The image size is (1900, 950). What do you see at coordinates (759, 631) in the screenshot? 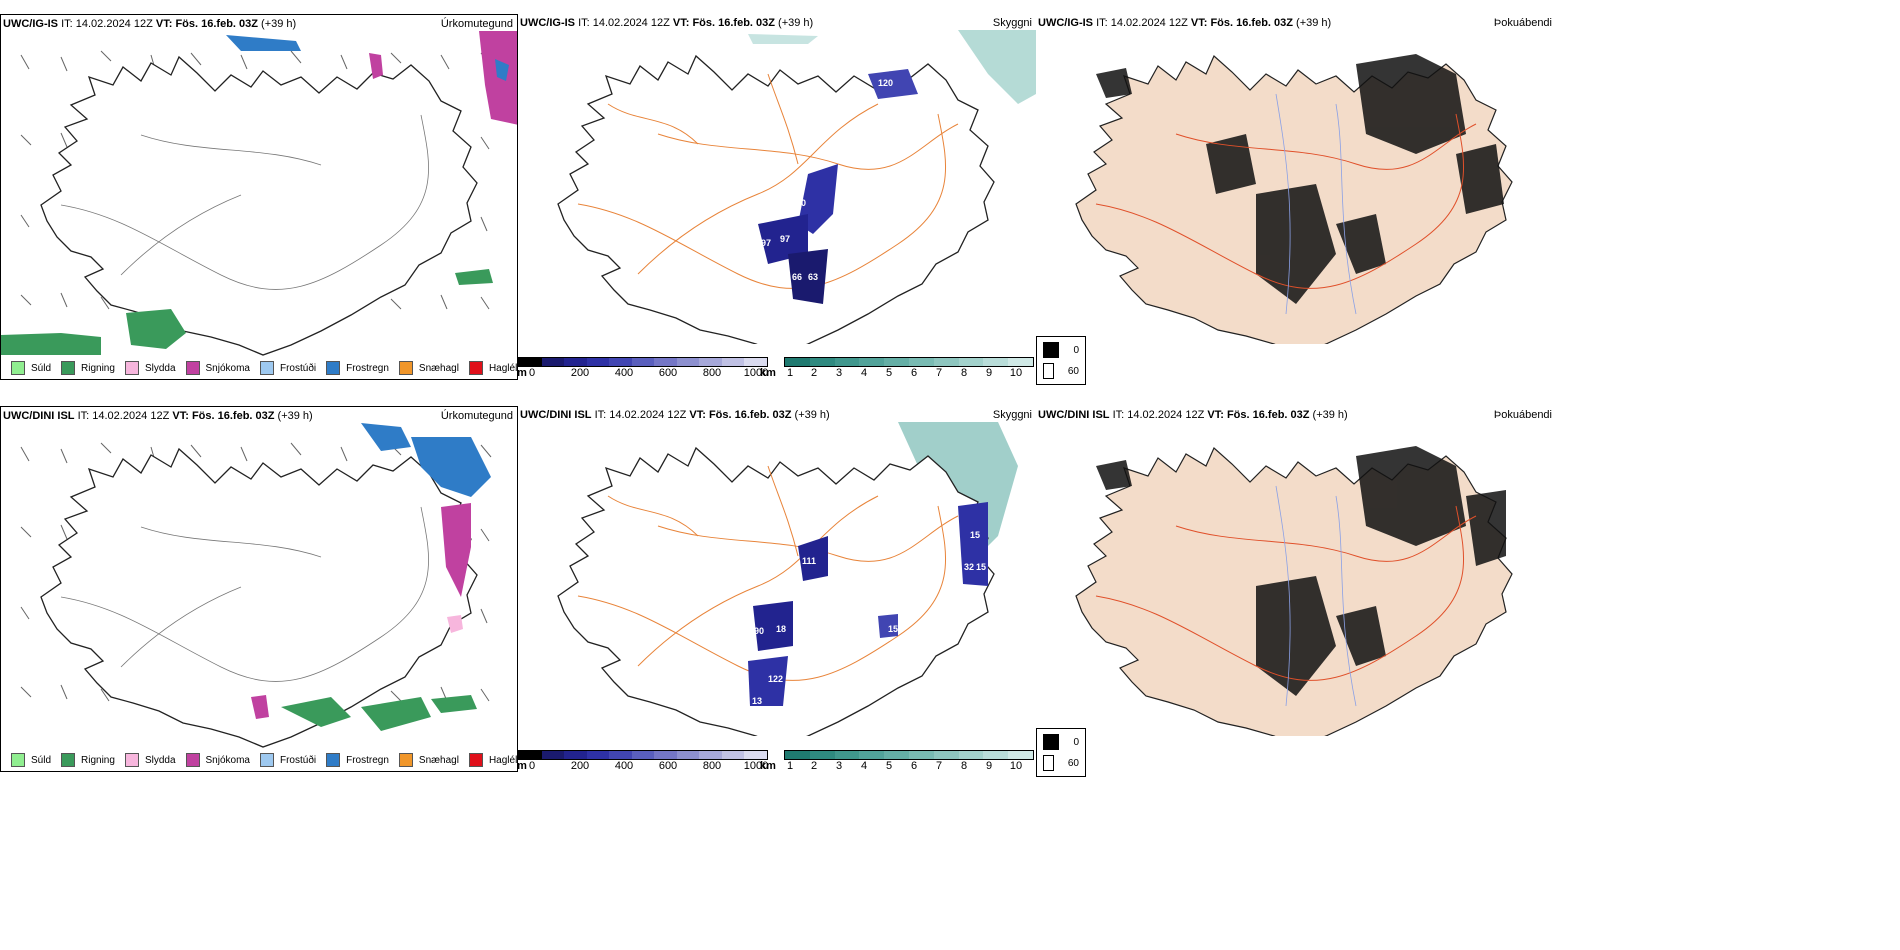
I see `value-label: 90` at bounding box center [759, 631].